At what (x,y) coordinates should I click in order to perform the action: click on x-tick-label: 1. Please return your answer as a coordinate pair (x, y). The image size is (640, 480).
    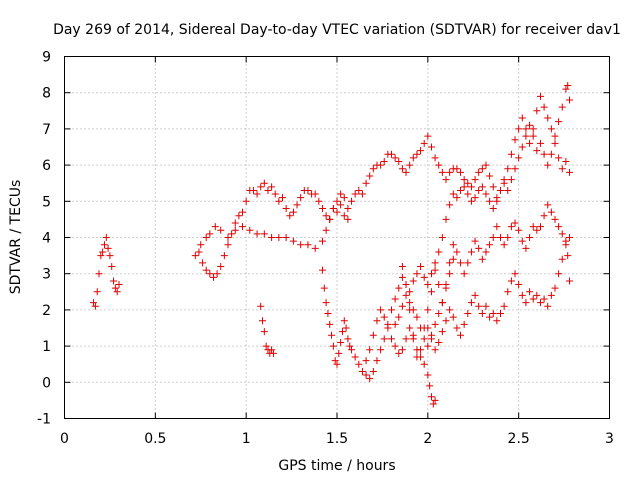
    Looking at the image, I should click on (246, 439).